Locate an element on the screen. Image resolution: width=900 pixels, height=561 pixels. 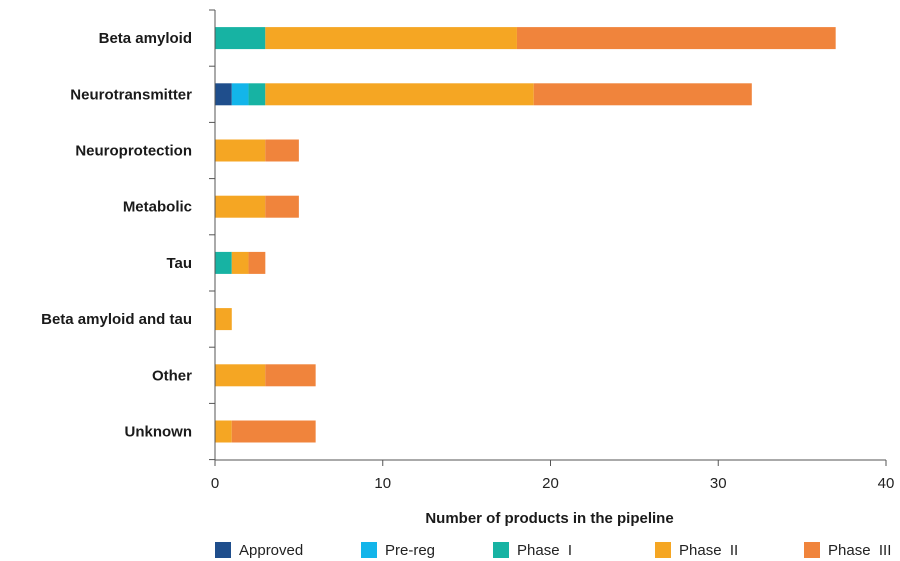
x-tick-label: 30 is located at coordinates (718, 483).